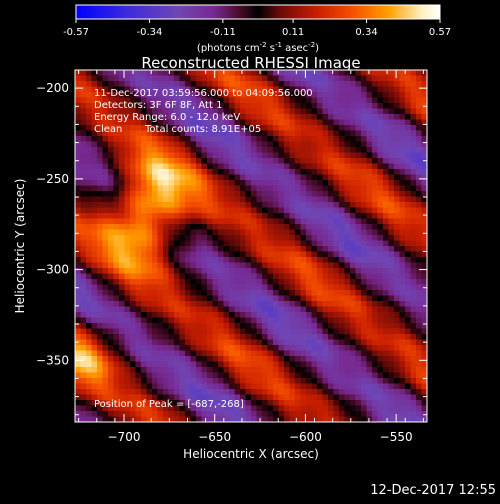  What do you see at coordinates (396, 437) in the screenshot?
I see `x-tick-label: −550` at bounding box center [396, 437].